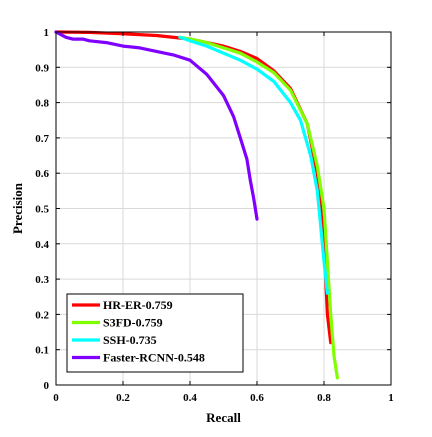 This screenshot has width=432, height=437. Describe the element at coordinates (42, 104) in the screenshot. I see `y-tick-label: 0.8` at that location.